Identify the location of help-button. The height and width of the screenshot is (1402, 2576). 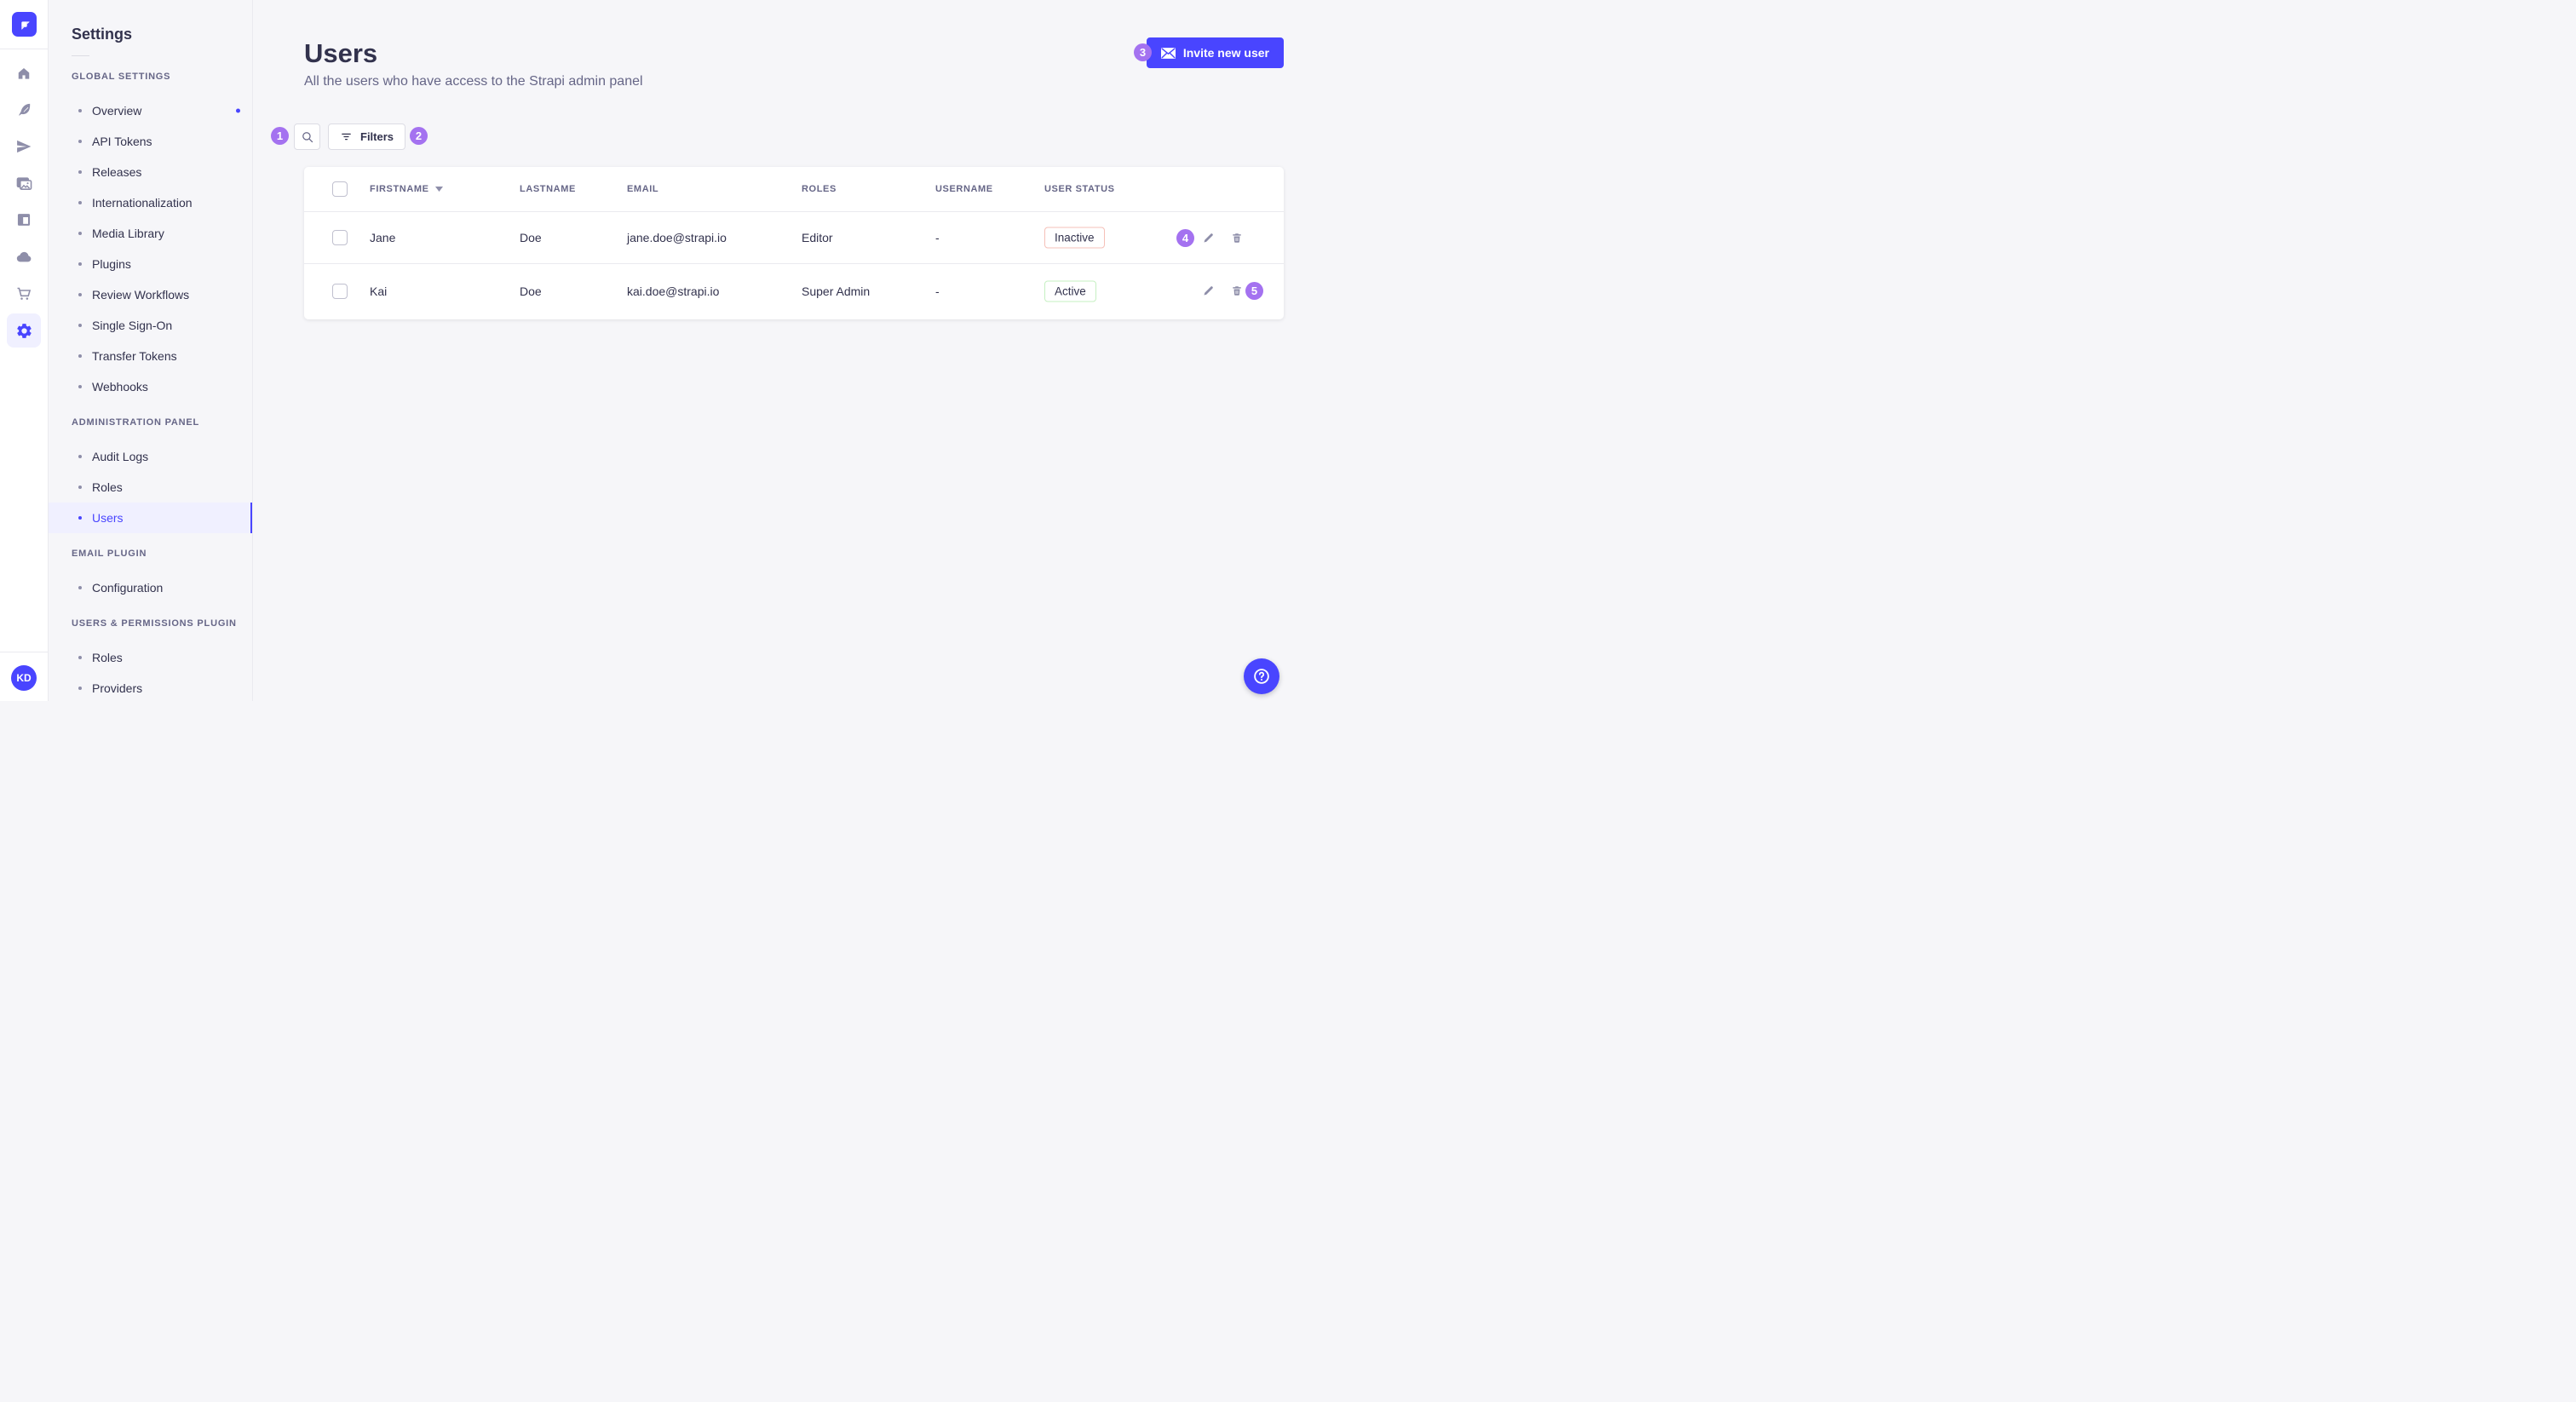
(1262, 676).